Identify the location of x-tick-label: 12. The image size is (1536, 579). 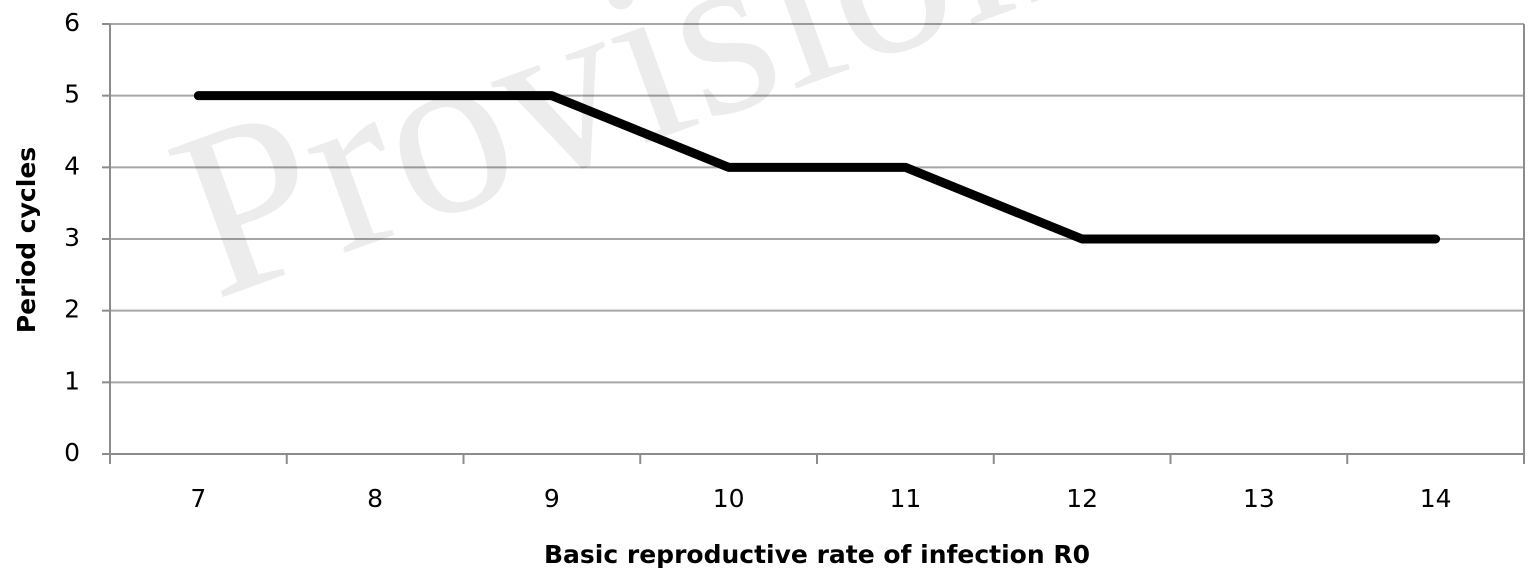
(1082, 498).